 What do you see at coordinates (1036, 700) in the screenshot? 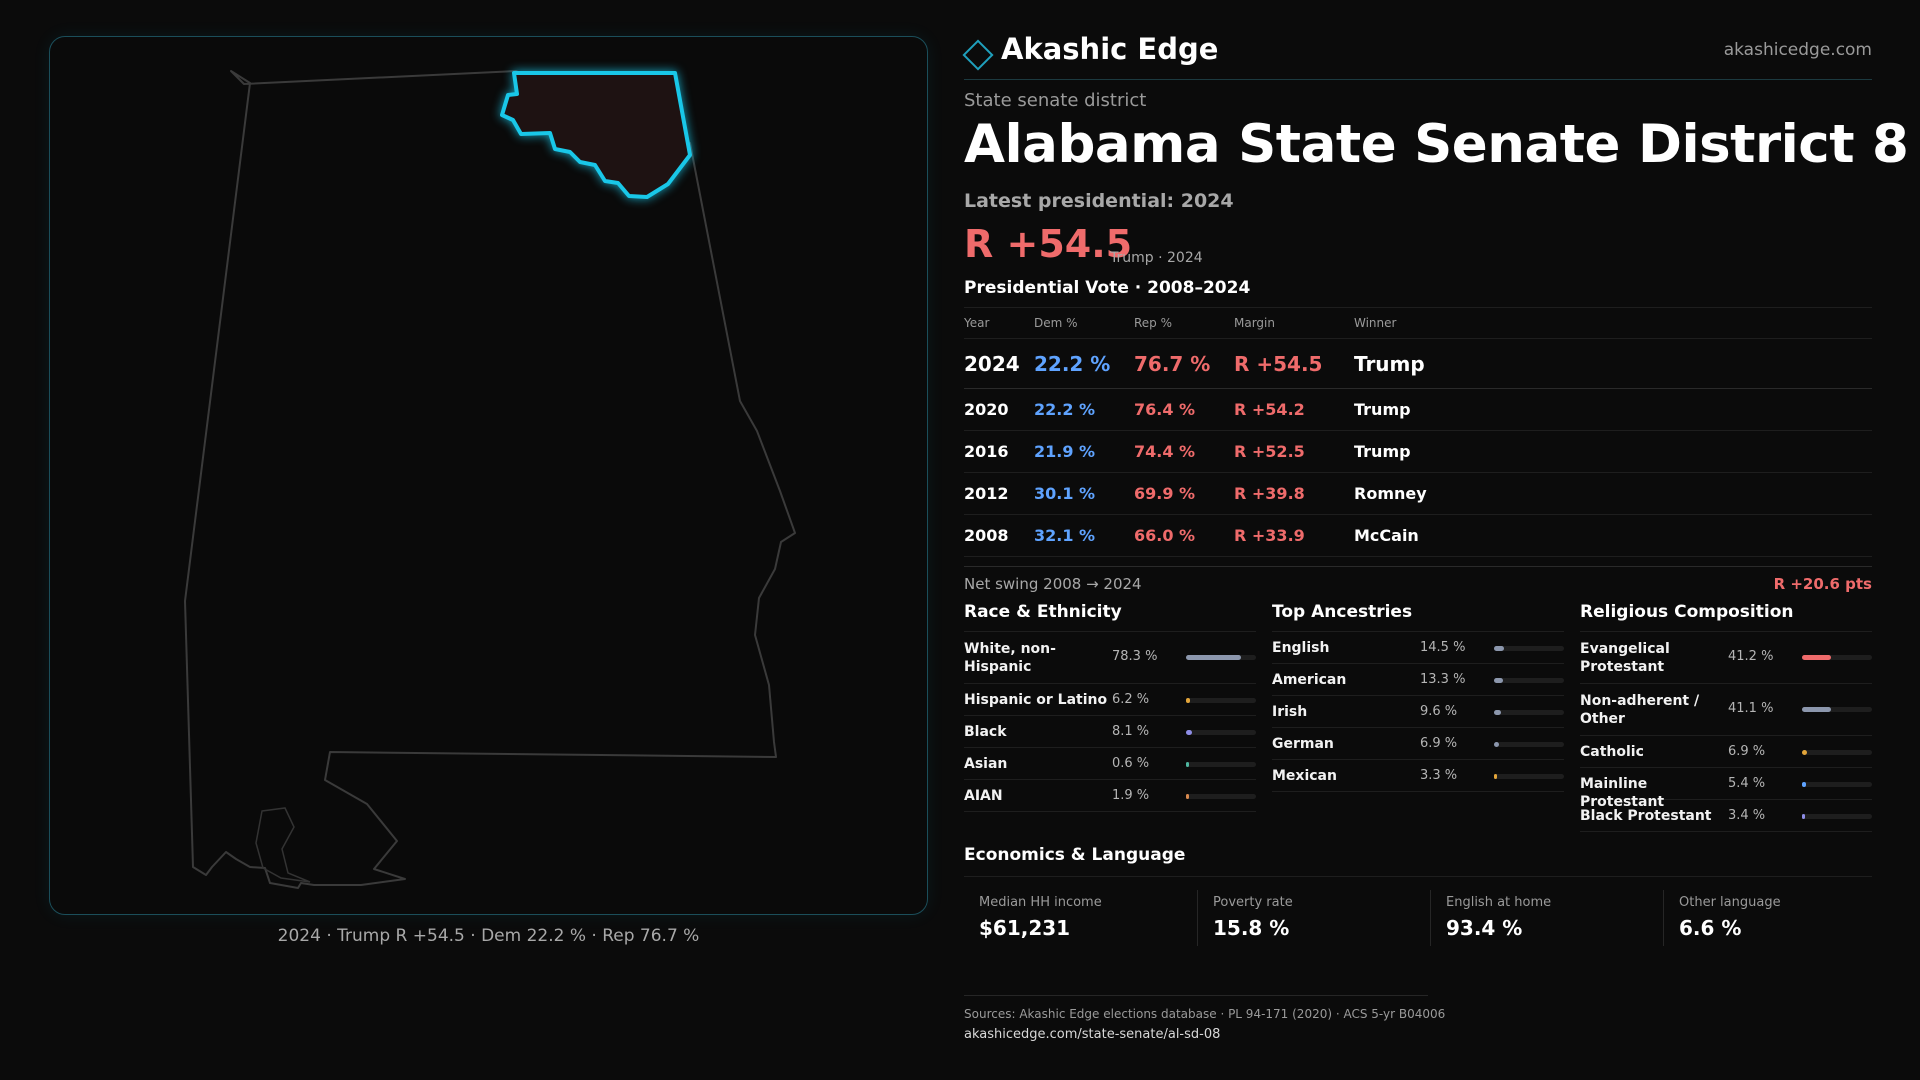
I see `item-label: Hispanic or Latino` at bounding box center [1036, 700].